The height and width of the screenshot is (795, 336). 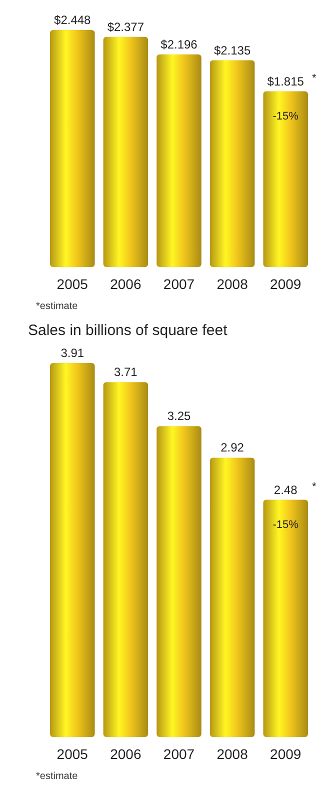 I want to click on data-label: 2.48, so click(x=286, y=489).